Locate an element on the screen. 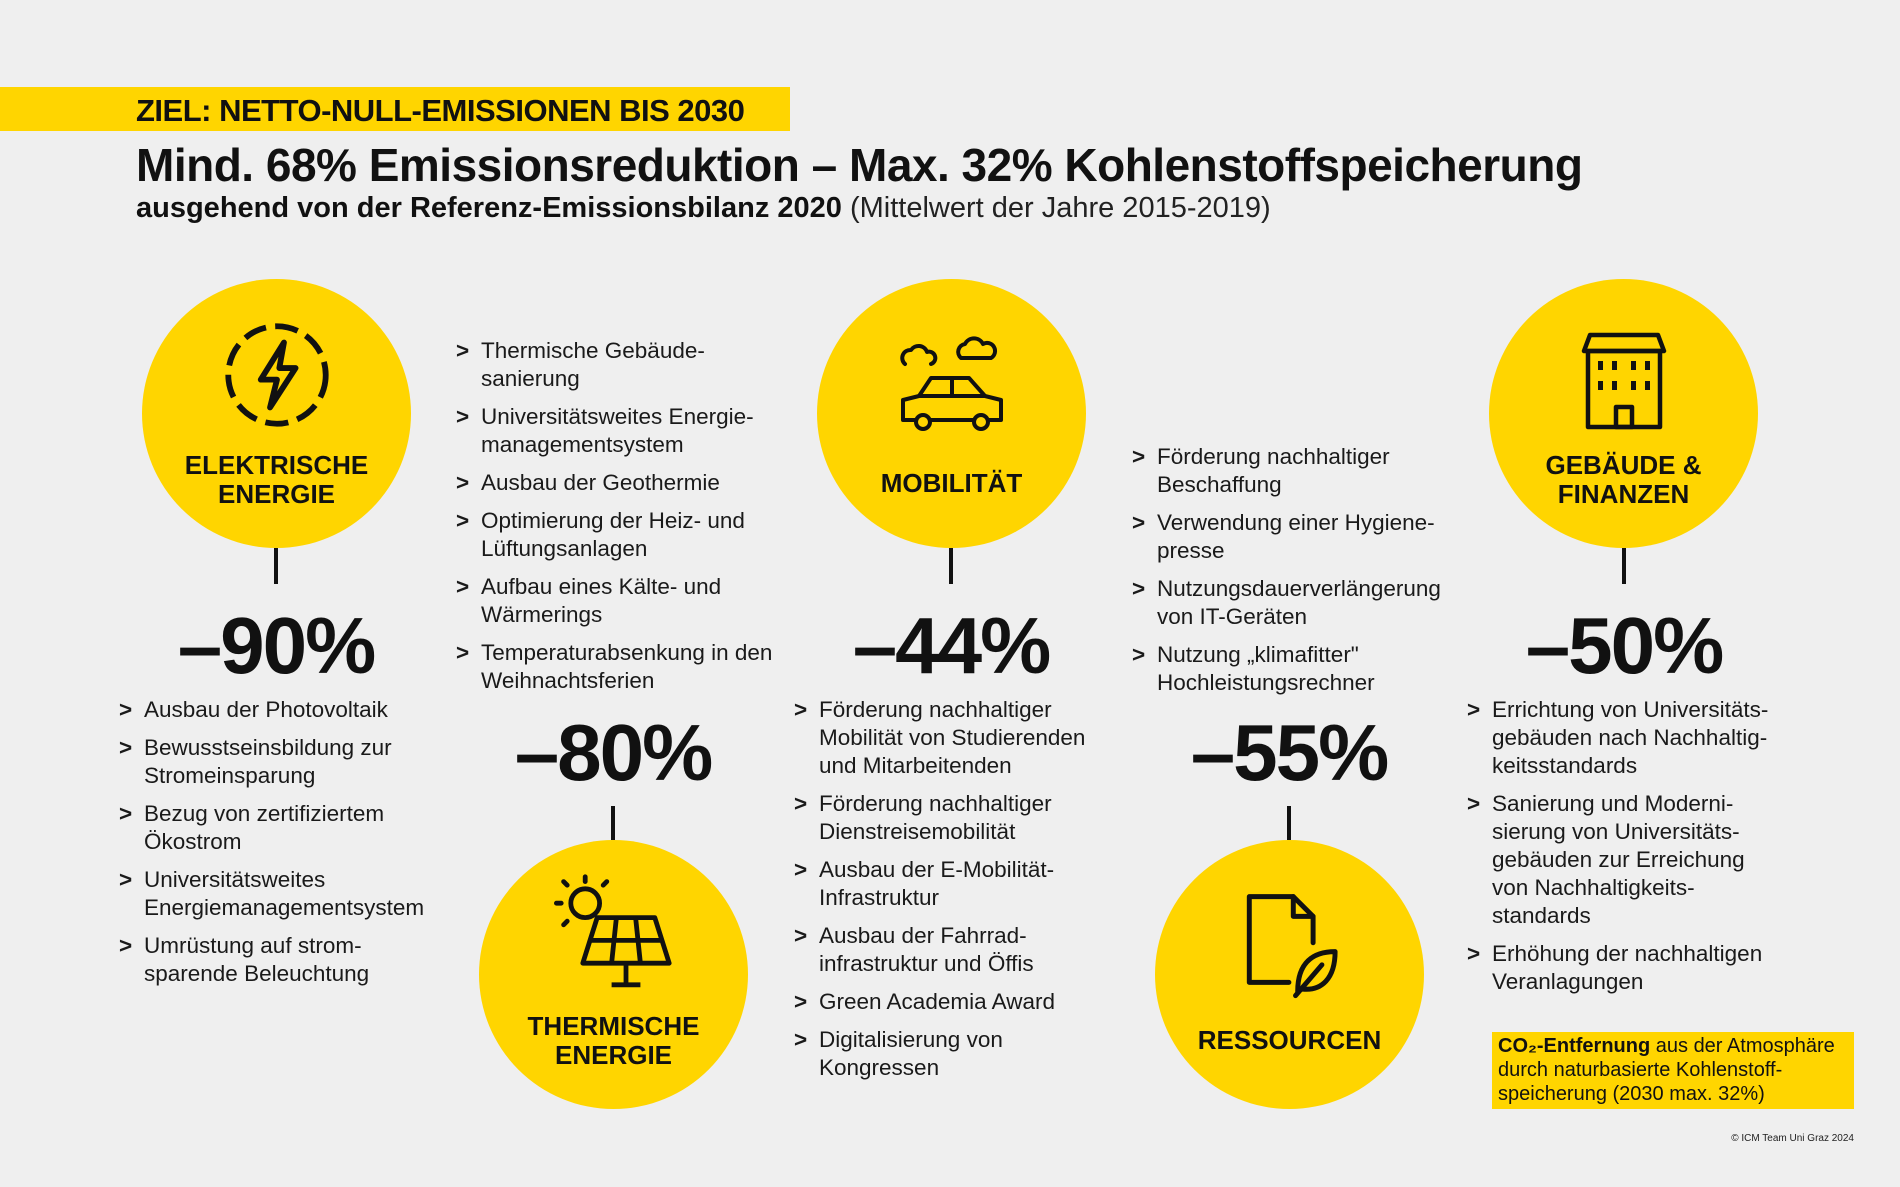 Image resolution: width=1900 pixels, height=1187 pixels. sector-circle-mobilitaet: MOBILITÄT is located at coordinates (951, 413).